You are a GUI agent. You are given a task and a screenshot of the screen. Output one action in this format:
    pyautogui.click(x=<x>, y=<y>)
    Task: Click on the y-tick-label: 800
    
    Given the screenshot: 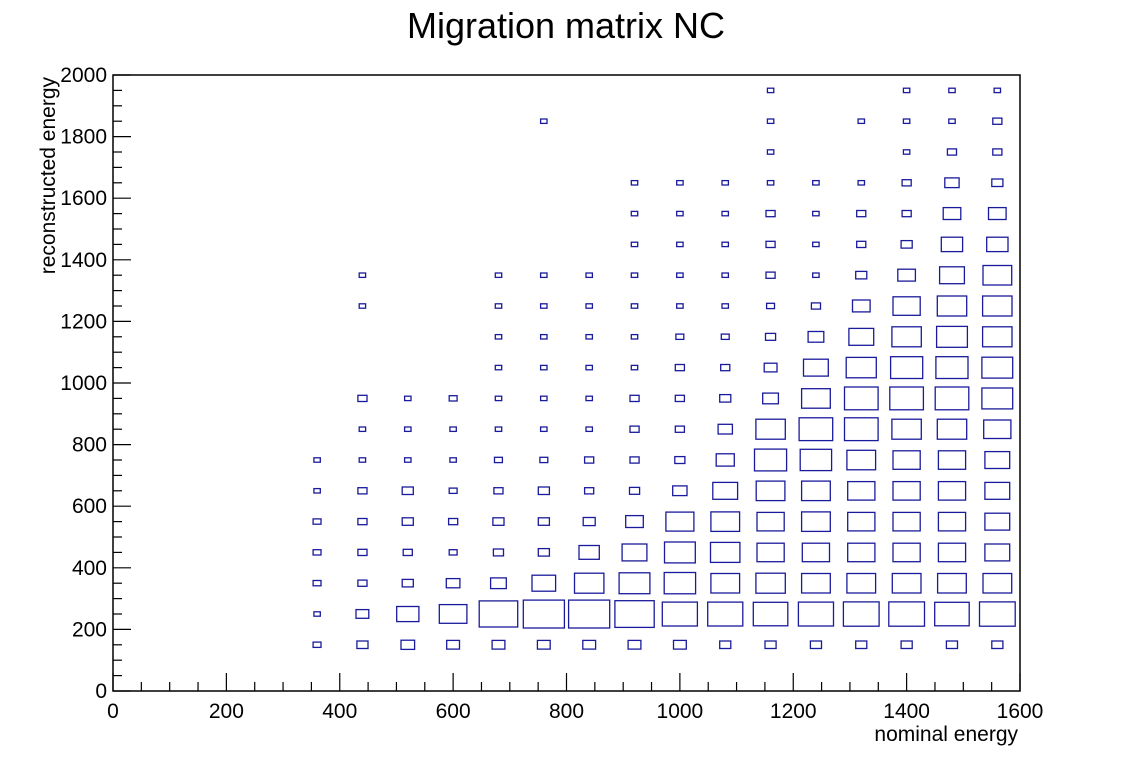 What is the action you would take?
    pyautogui.click(x=89, y=445)
    